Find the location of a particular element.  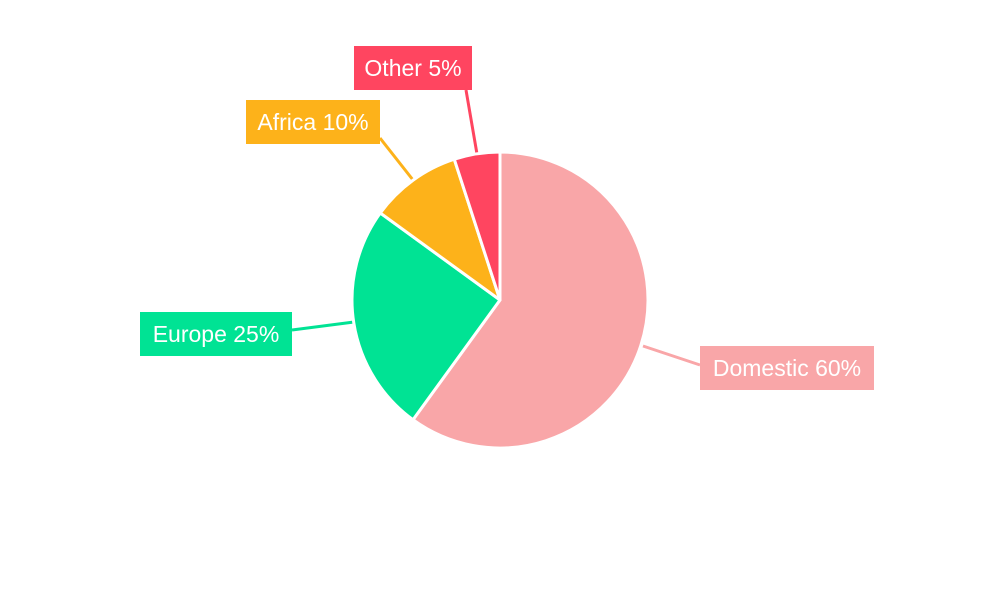

slice-label-text: Other 5% is located at coordinates (412, 68).